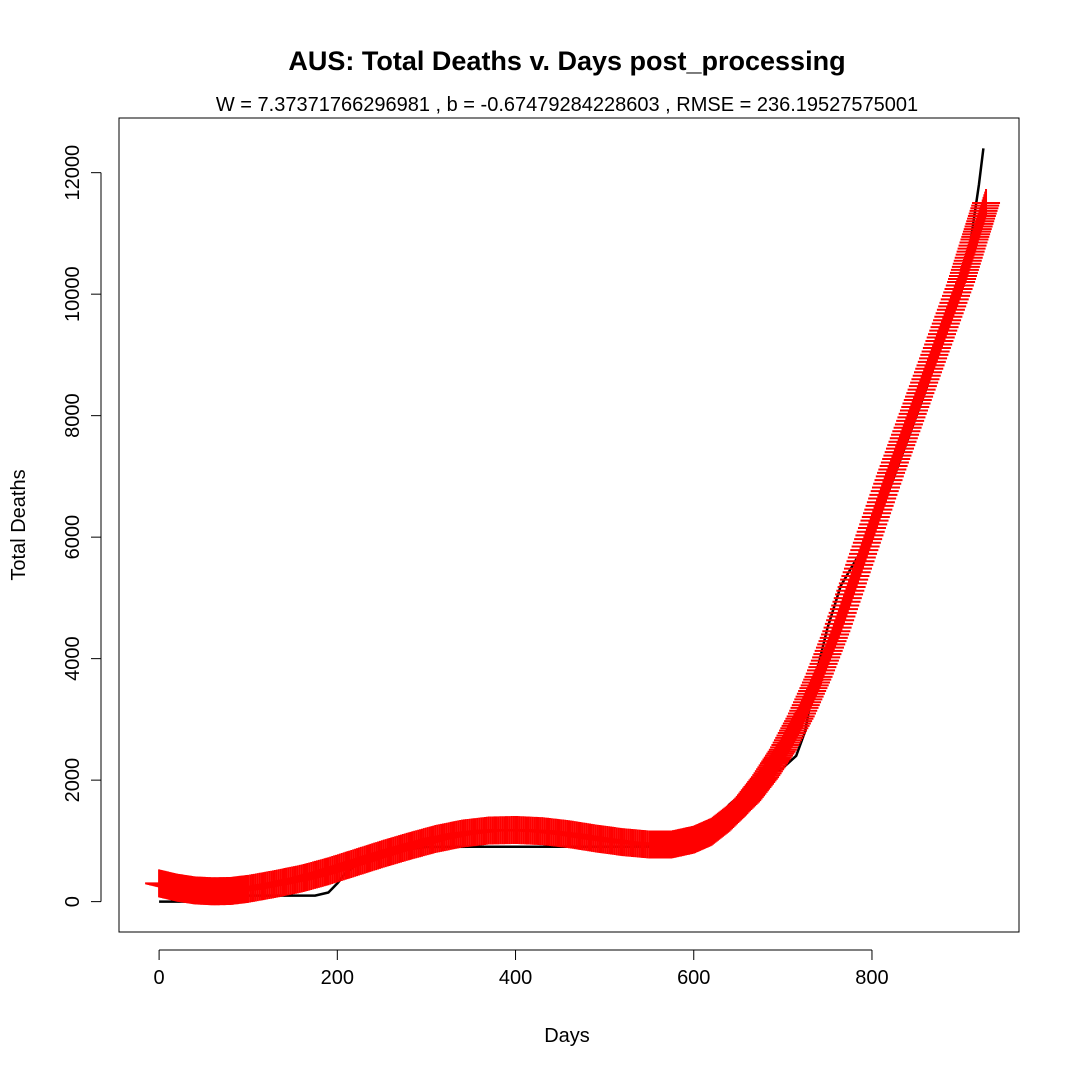  Describe the element at coordinates (73, 780) in the screenshot. I see `y-tick-label: 2000` at that location.